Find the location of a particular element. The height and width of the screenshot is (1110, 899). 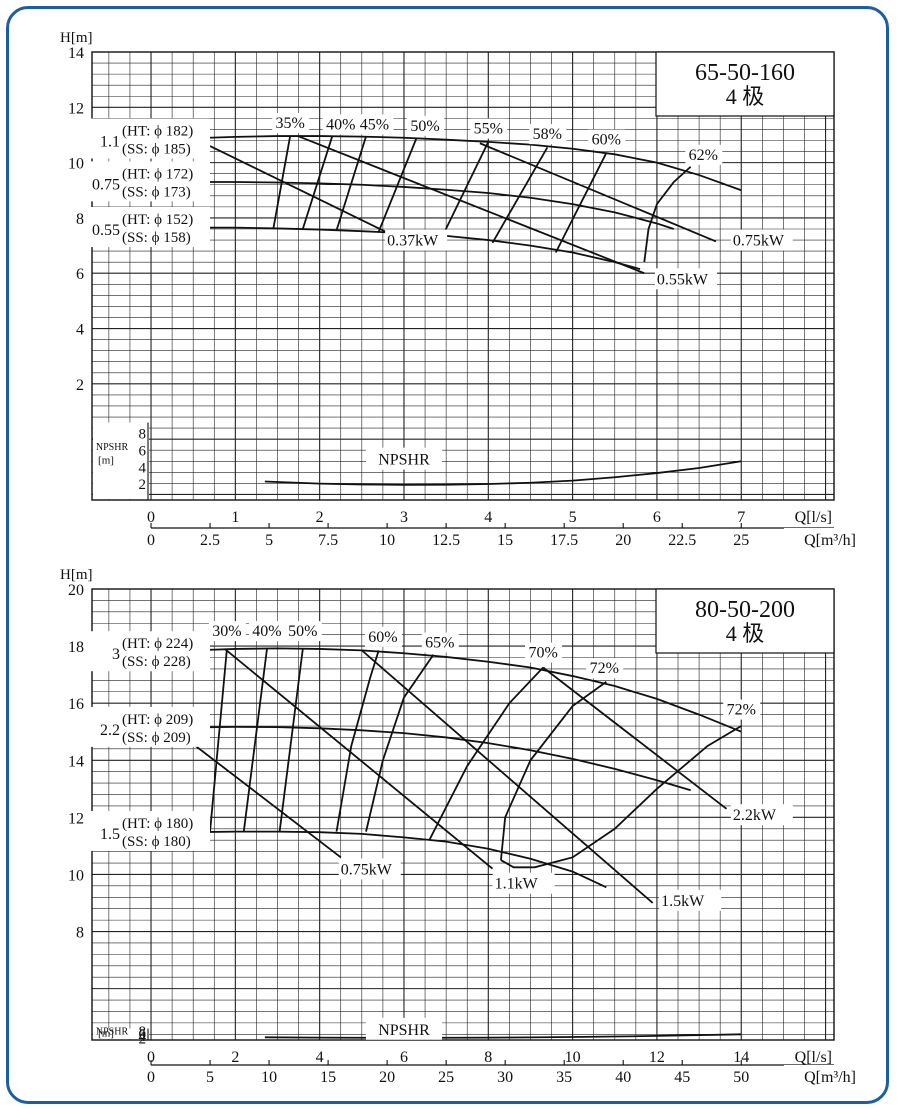

impeller-label-bg is located at coordinates (148, 226).